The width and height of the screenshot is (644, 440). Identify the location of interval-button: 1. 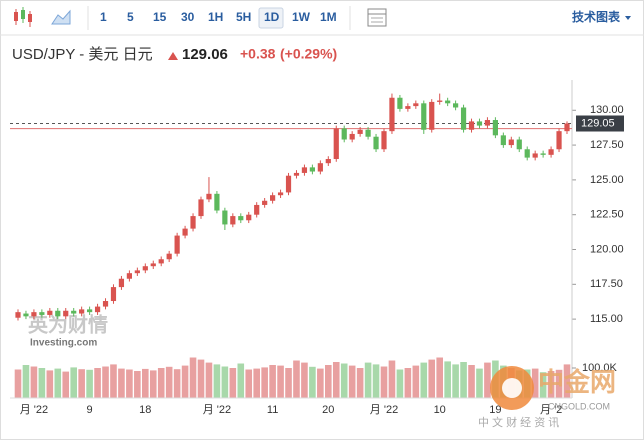
(103, 17).